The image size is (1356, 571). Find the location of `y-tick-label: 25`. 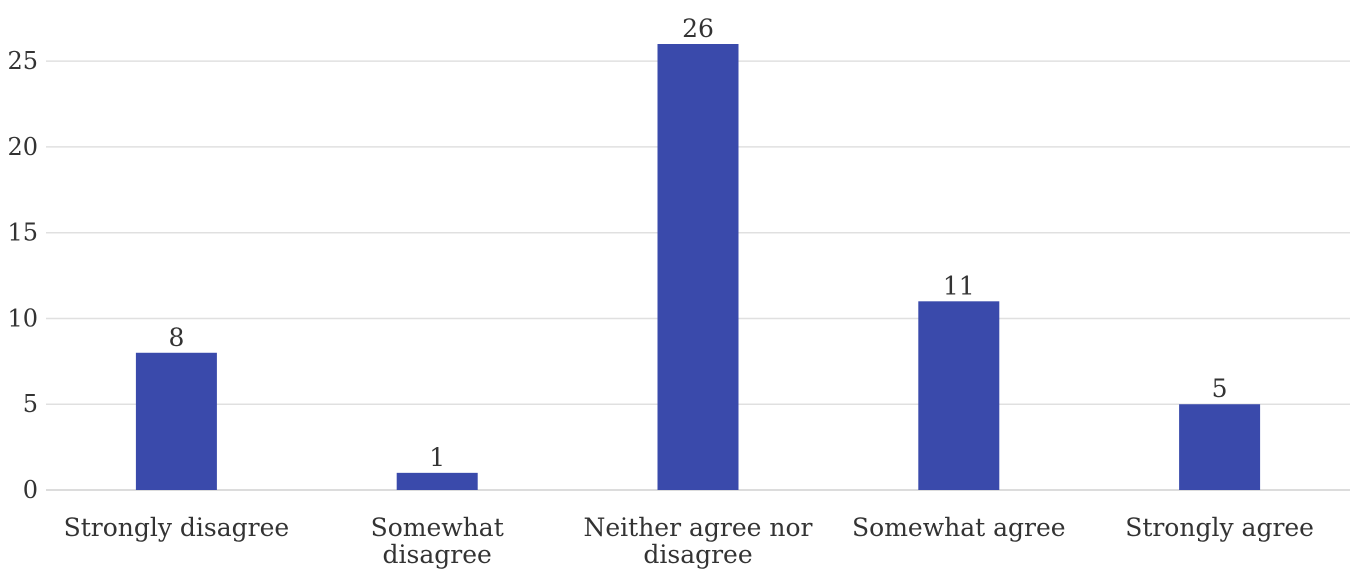

y-tick-label: 25 is located at coordinates (22, 61).